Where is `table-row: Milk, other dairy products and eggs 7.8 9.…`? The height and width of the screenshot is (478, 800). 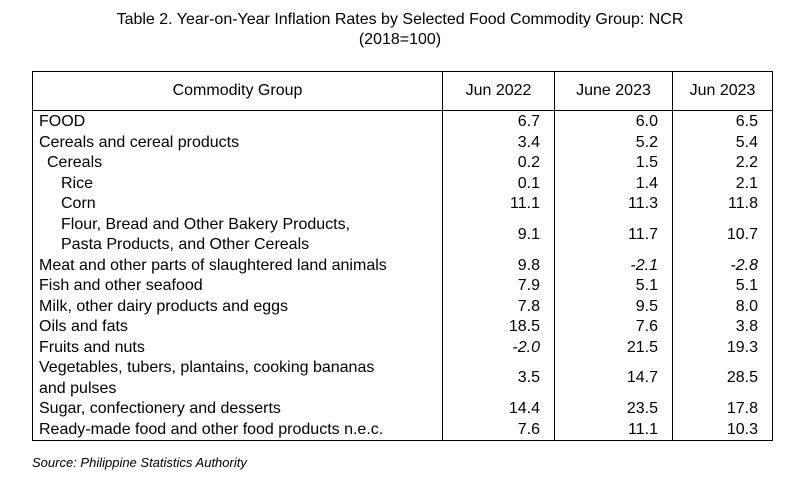 table-row: Milk, other dairy products and eggs 7.8 9.… is located at coordinates (402, 306).